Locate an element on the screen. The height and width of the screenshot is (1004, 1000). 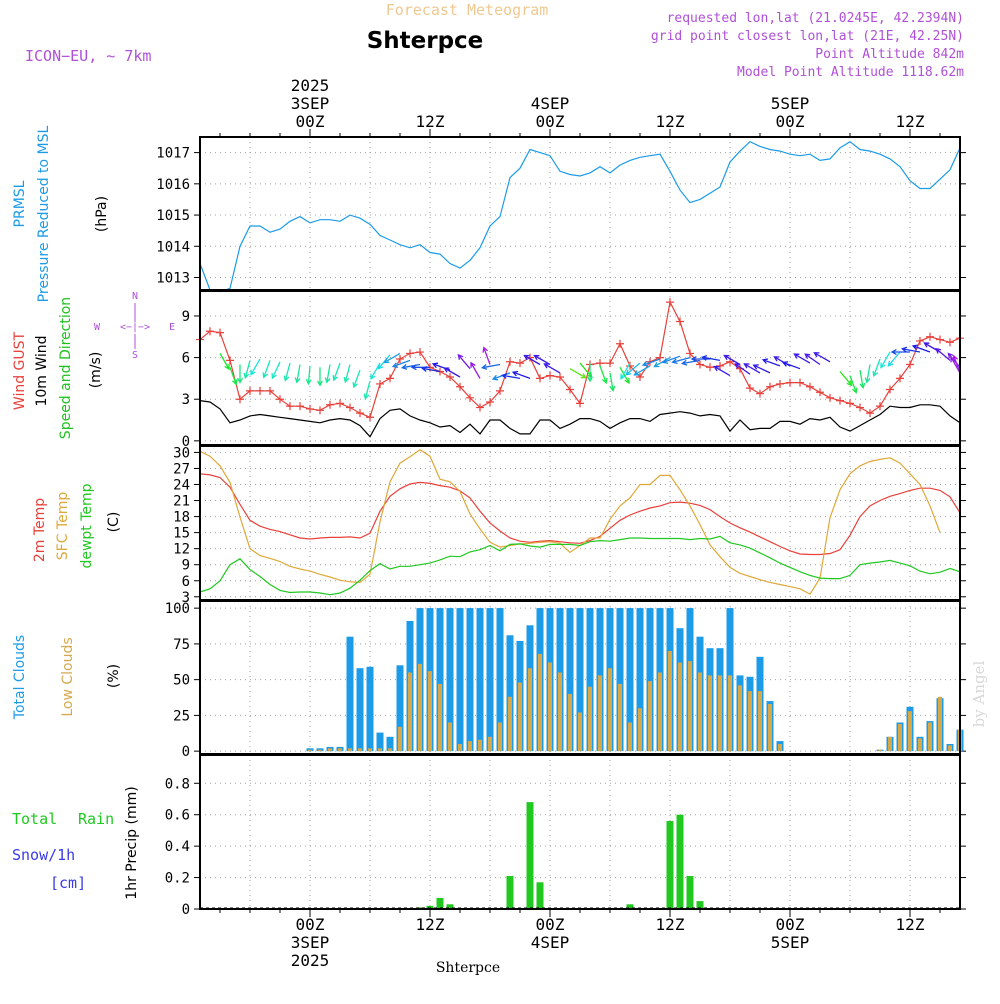
wind-10m-label: 10m Wind is located at coordinates (42, 370).